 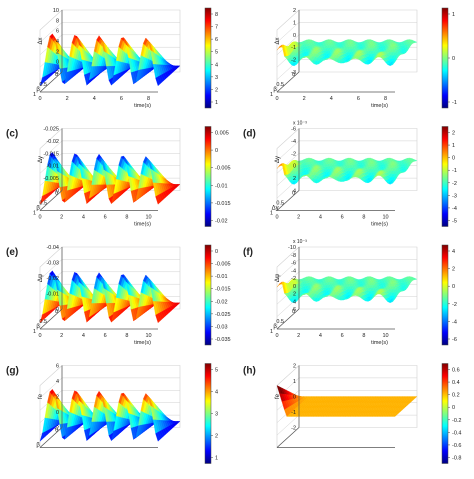 I want to click on z-axis-label: Δx, so click(x=278, y=40).